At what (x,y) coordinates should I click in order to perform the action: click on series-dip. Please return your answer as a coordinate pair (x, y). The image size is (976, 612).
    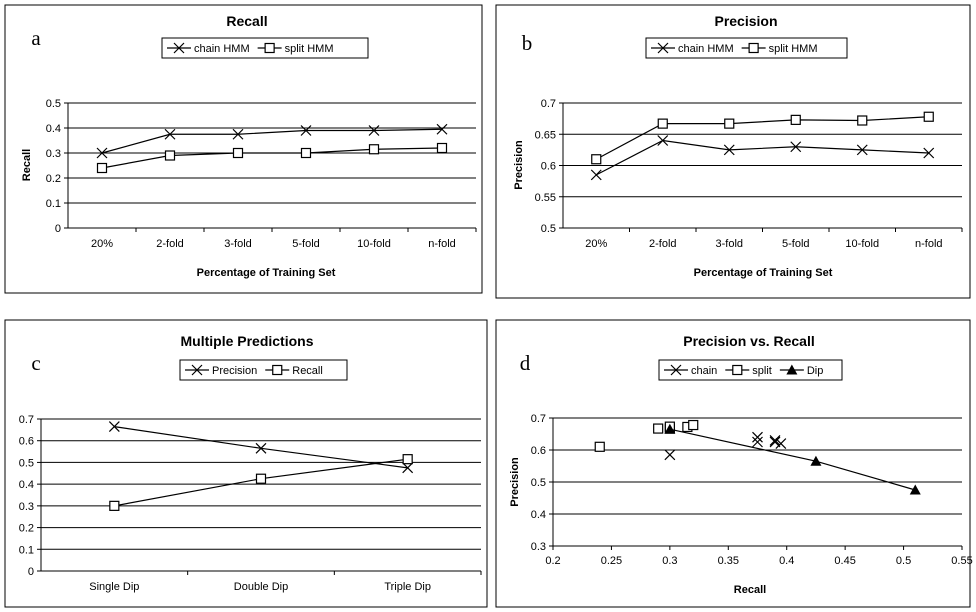
    Looking at the image, I should click on (792, 459).